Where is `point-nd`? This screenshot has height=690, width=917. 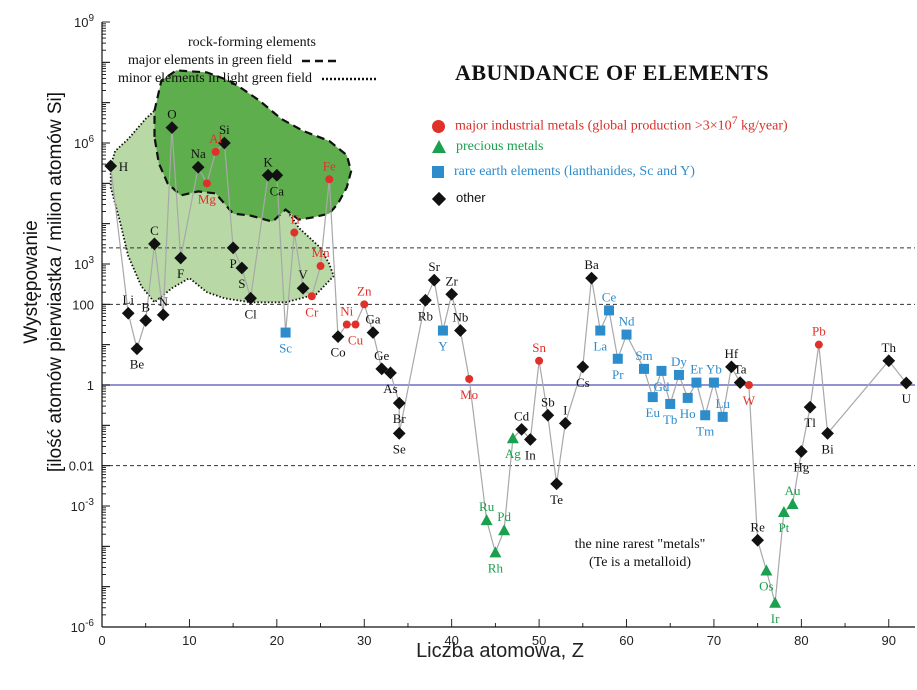
point-nd is located at coordinates (626, 334).